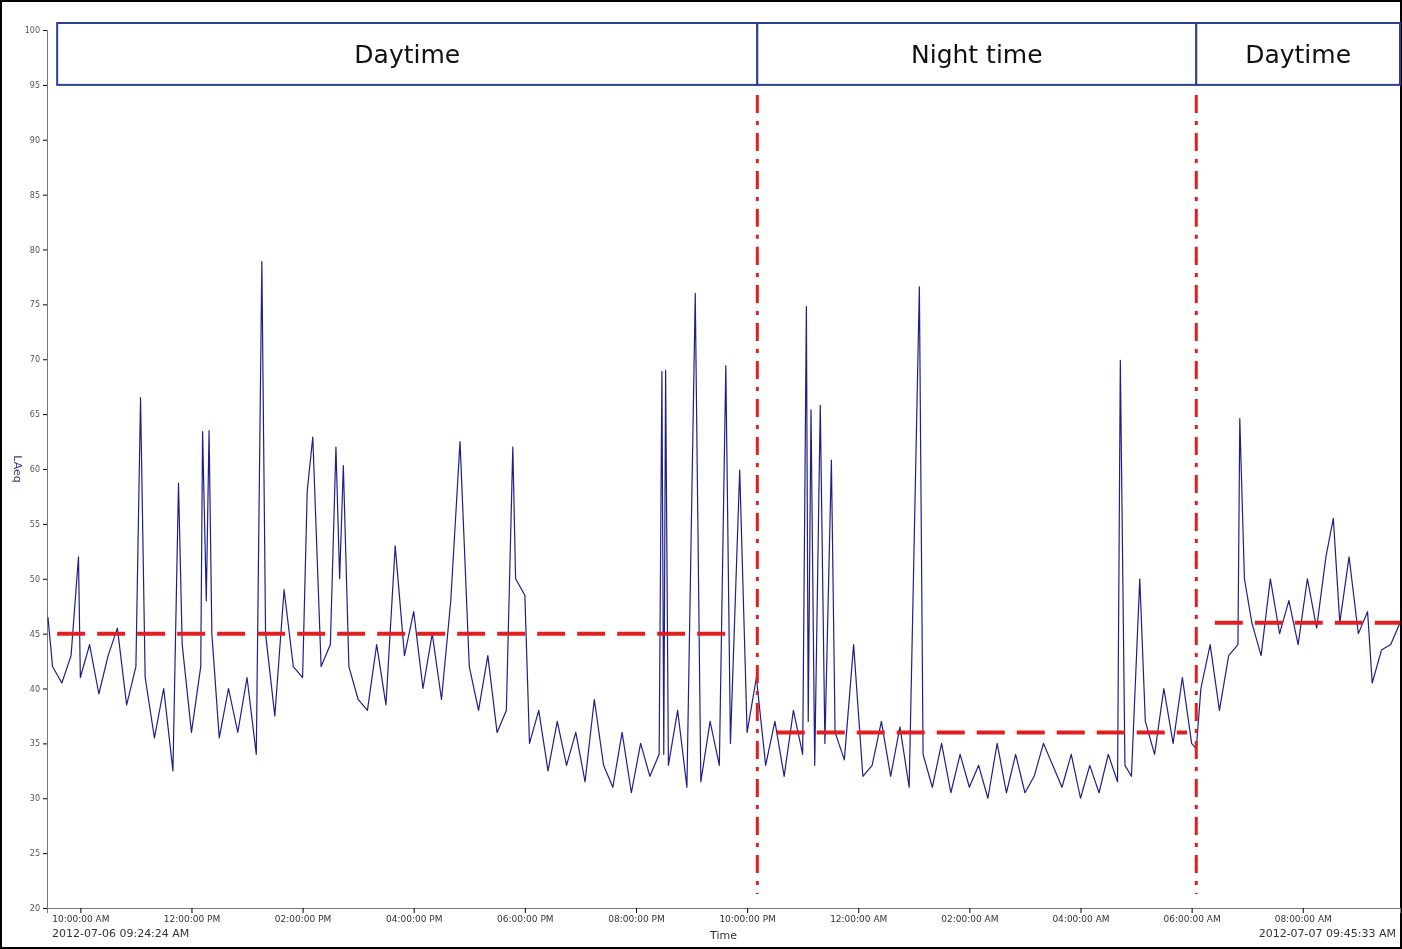 Image resolution: width=1402 pixels, height=949 pixels. Describe the element at coordinates (34, 250) in the screenshot. I see `y-tick-label: 80` at that location.